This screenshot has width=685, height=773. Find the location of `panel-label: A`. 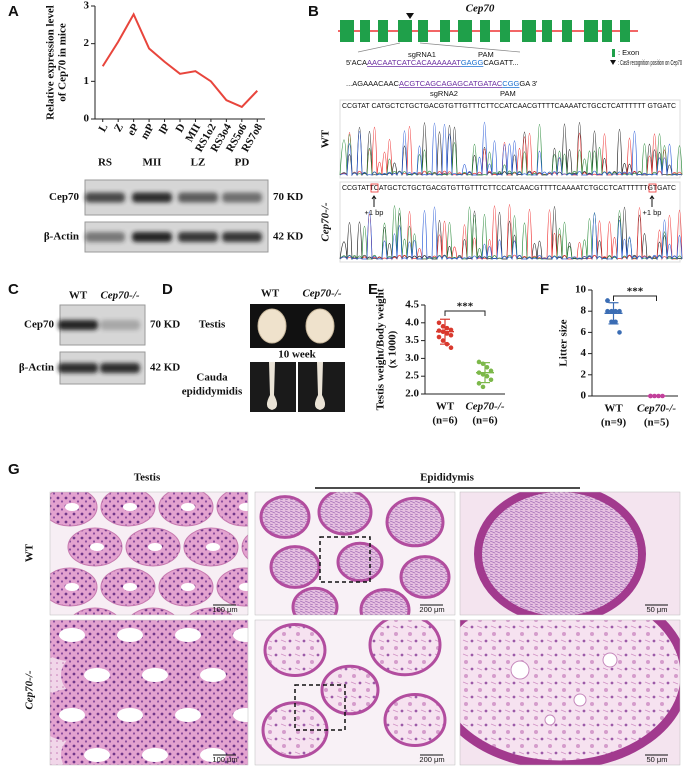

panel-label: A is located at coordinates (13, 11).